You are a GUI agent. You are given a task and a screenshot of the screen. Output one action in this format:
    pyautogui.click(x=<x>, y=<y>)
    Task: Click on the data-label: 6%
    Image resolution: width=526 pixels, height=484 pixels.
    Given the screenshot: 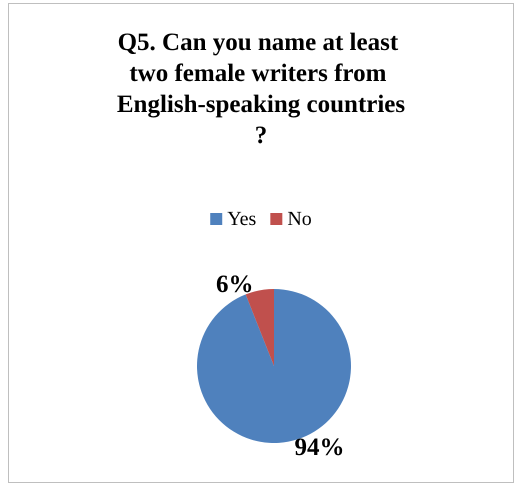 What is the action you would take?
    pyautogui.click(x=235, y=284)
    